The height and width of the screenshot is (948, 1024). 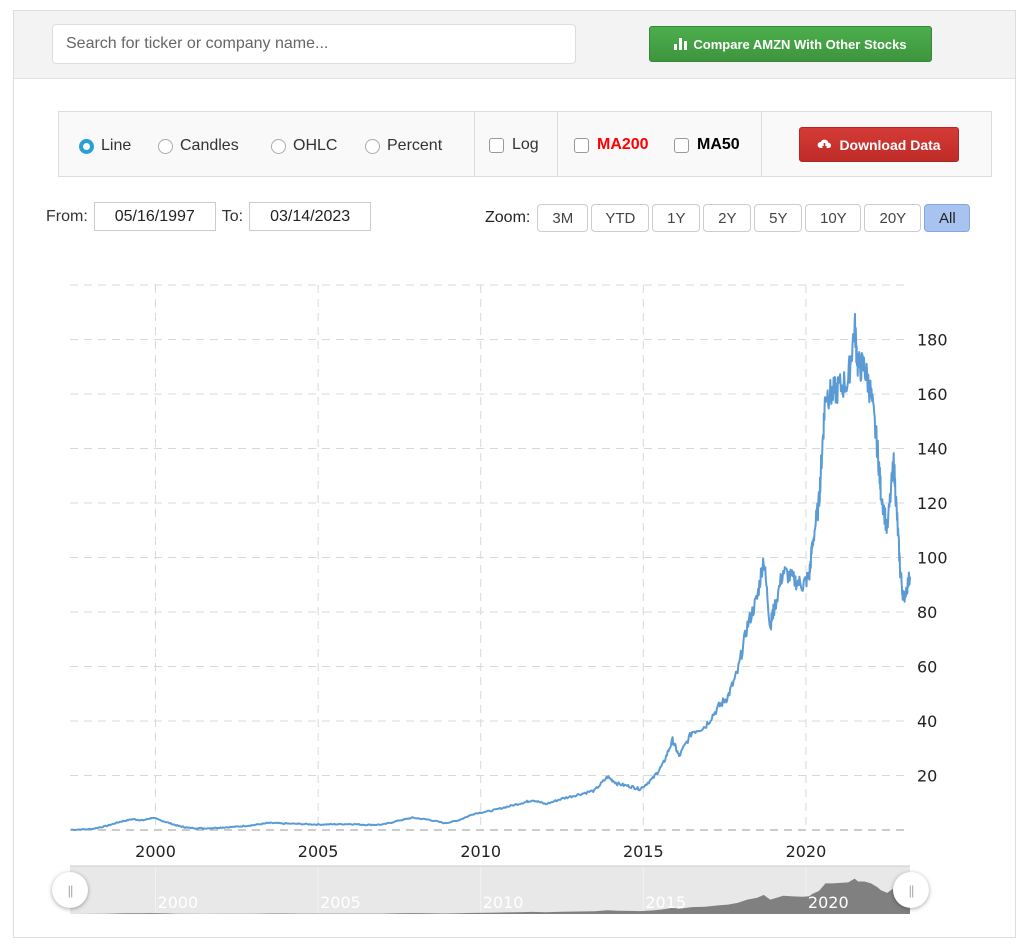 I want to click on svg-text: 120, so click(x=932, y=503).